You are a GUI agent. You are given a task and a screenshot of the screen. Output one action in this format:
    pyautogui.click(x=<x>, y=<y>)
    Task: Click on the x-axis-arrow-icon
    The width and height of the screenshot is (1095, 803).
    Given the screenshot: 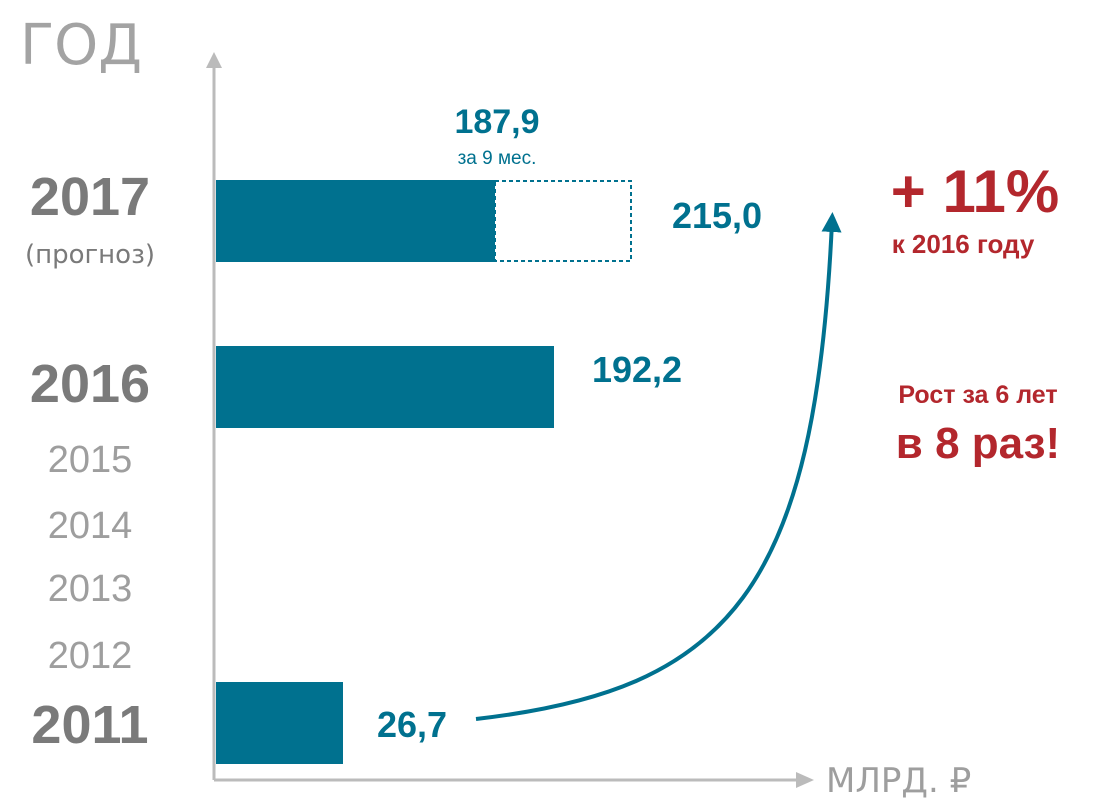 What is the action you would take?
    pyautogui.click(x=805, y=780)
    